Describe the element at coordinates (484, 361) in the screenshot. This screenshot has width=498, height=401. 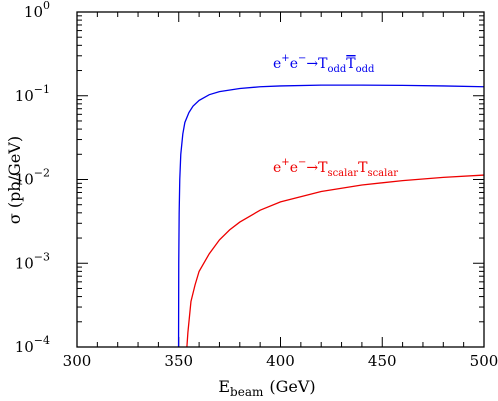
I see `x-tick-label: 500` at that location.